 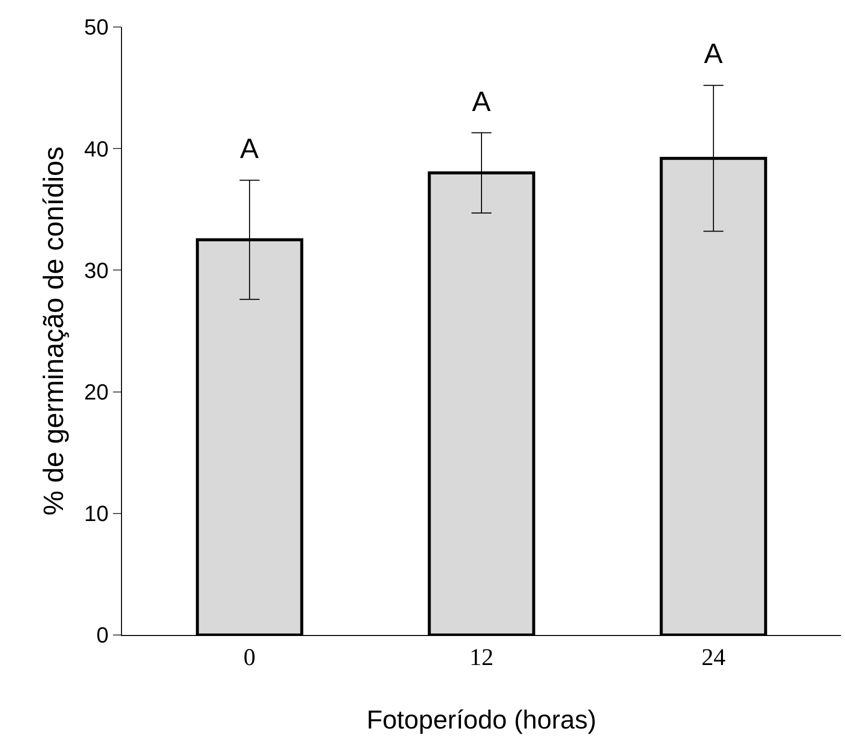 What do you see at coordinates (96, 270) in the screenshot?
I see `y-tick-label: 30` at bounding box center [96, 270].